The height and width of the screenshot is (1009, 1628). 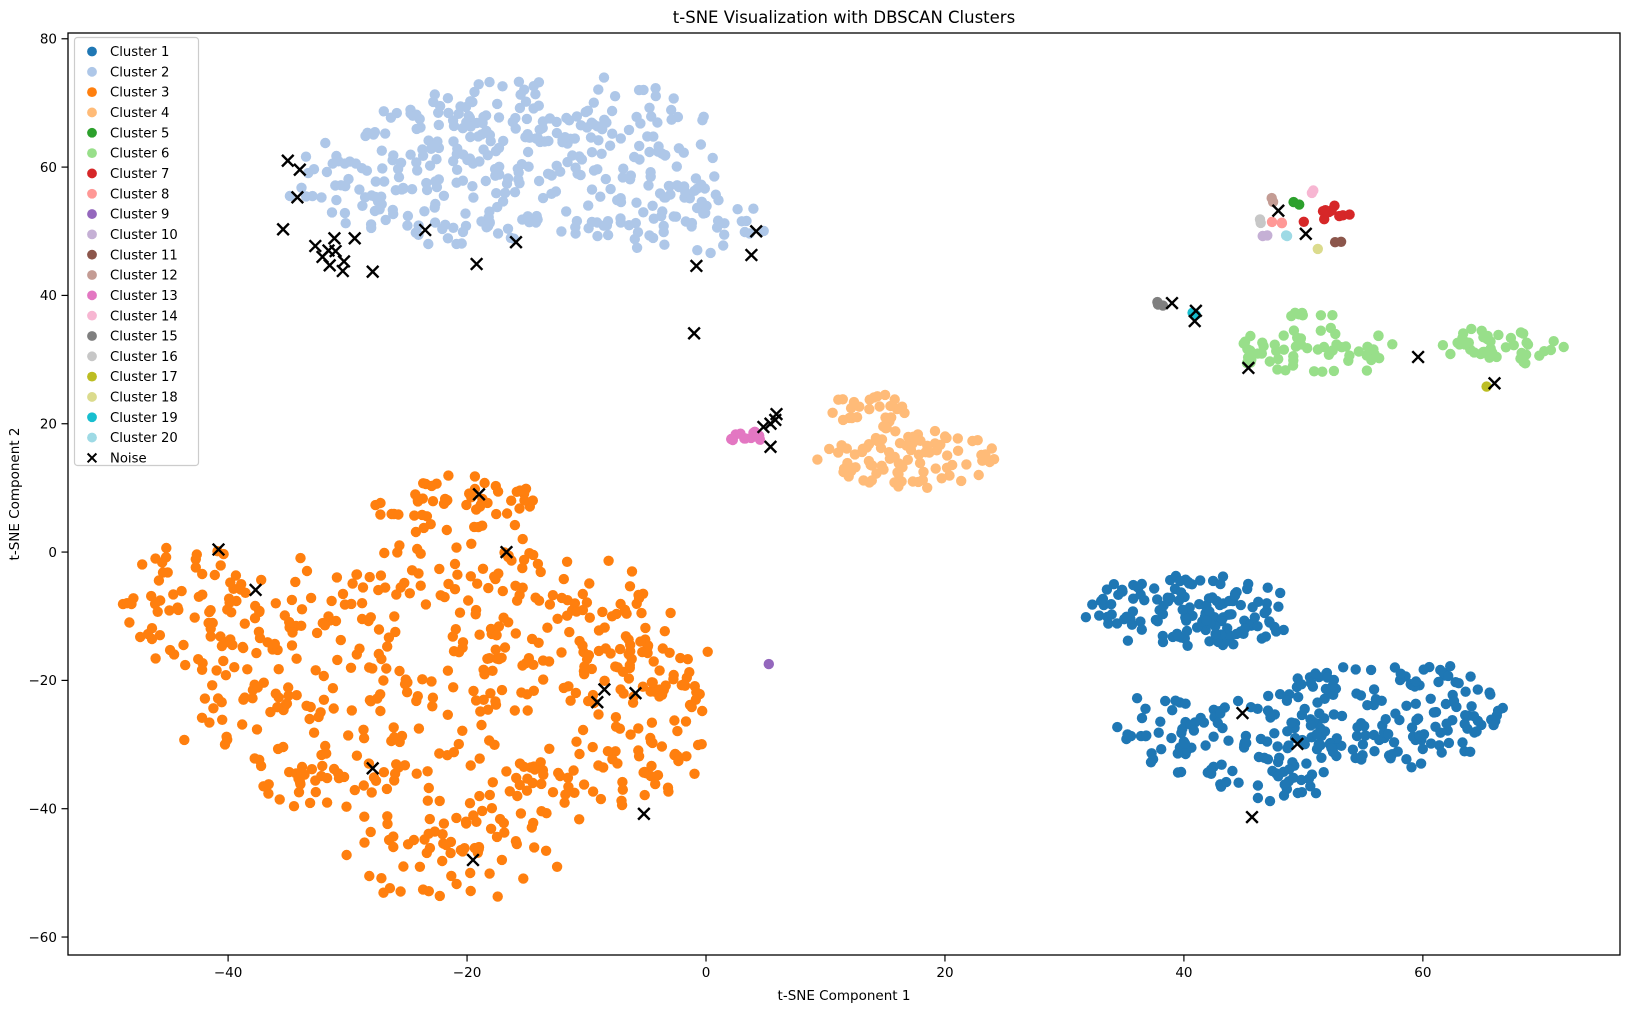 I want to click on legend-entry: Cluster 19, so click(x=132, y=418).